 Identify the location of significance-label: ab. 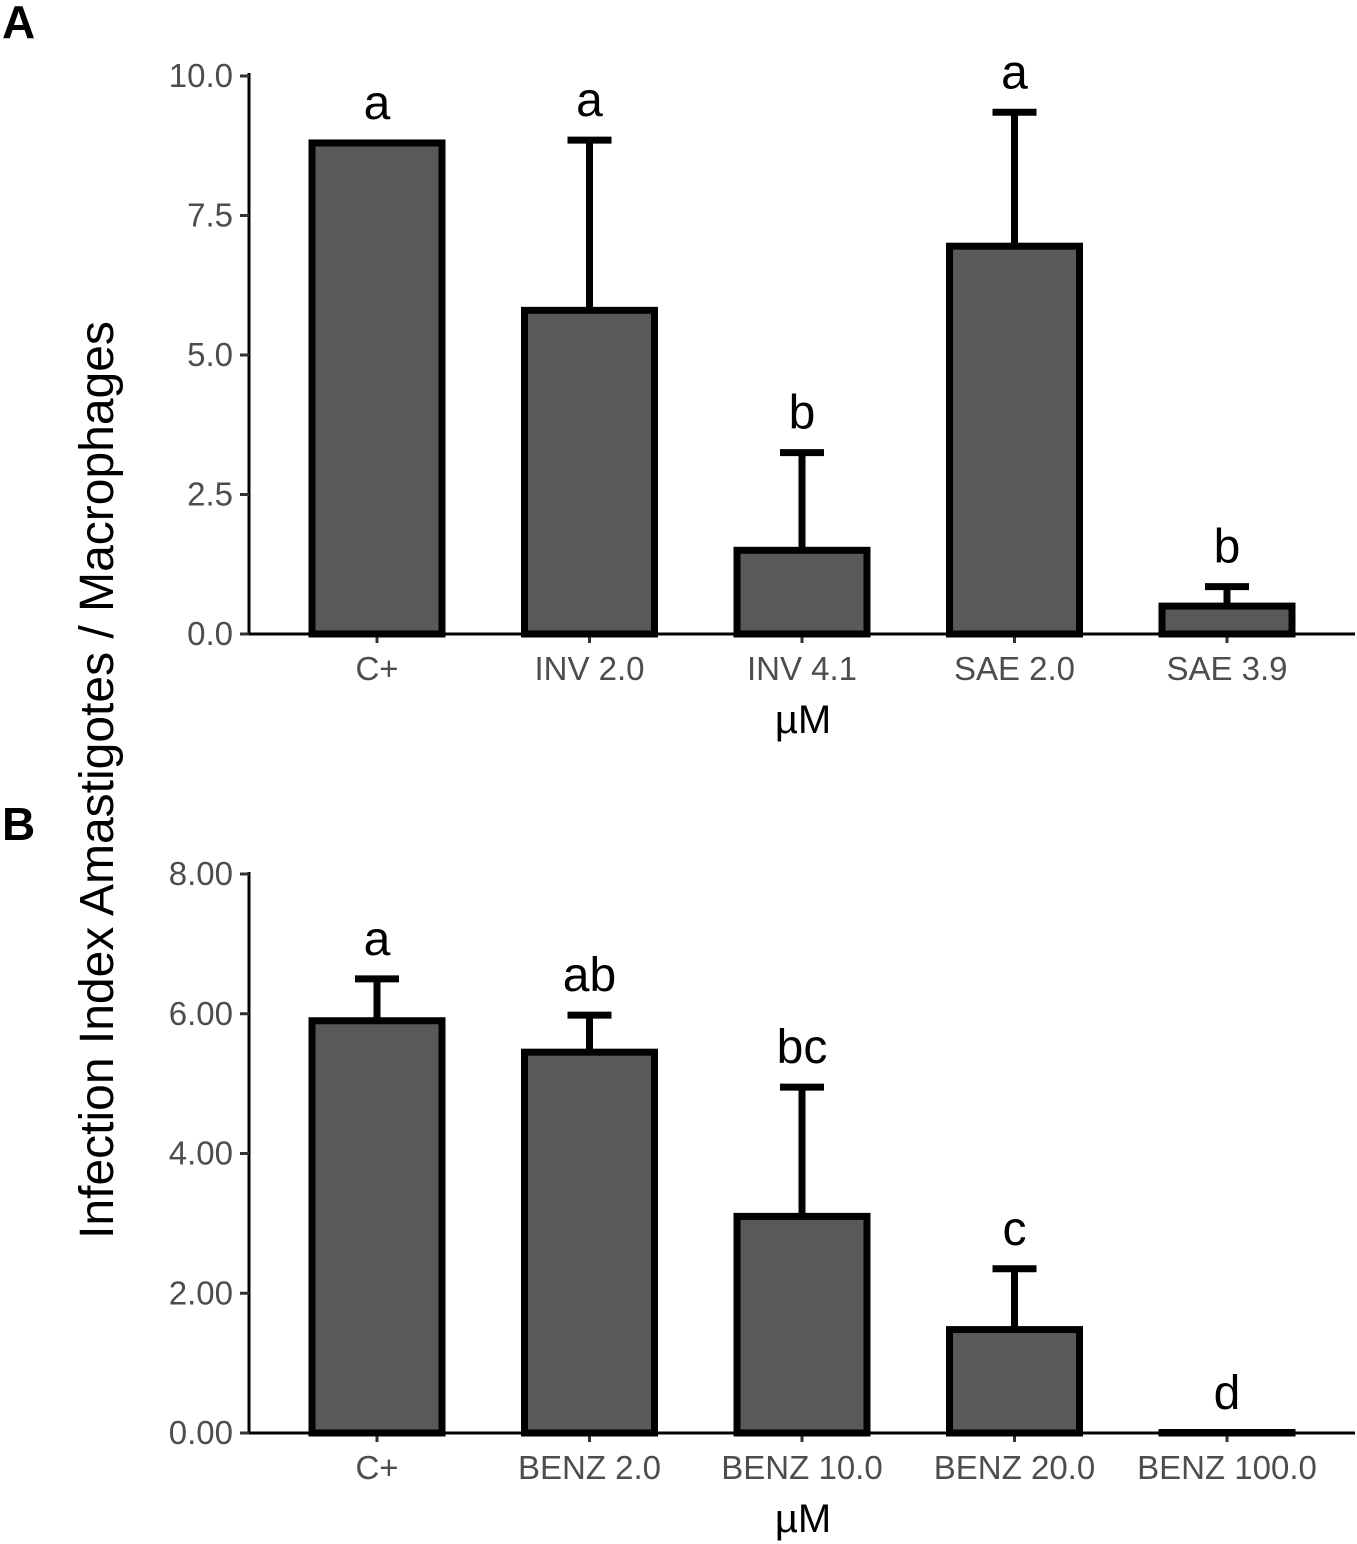
(589, 975).